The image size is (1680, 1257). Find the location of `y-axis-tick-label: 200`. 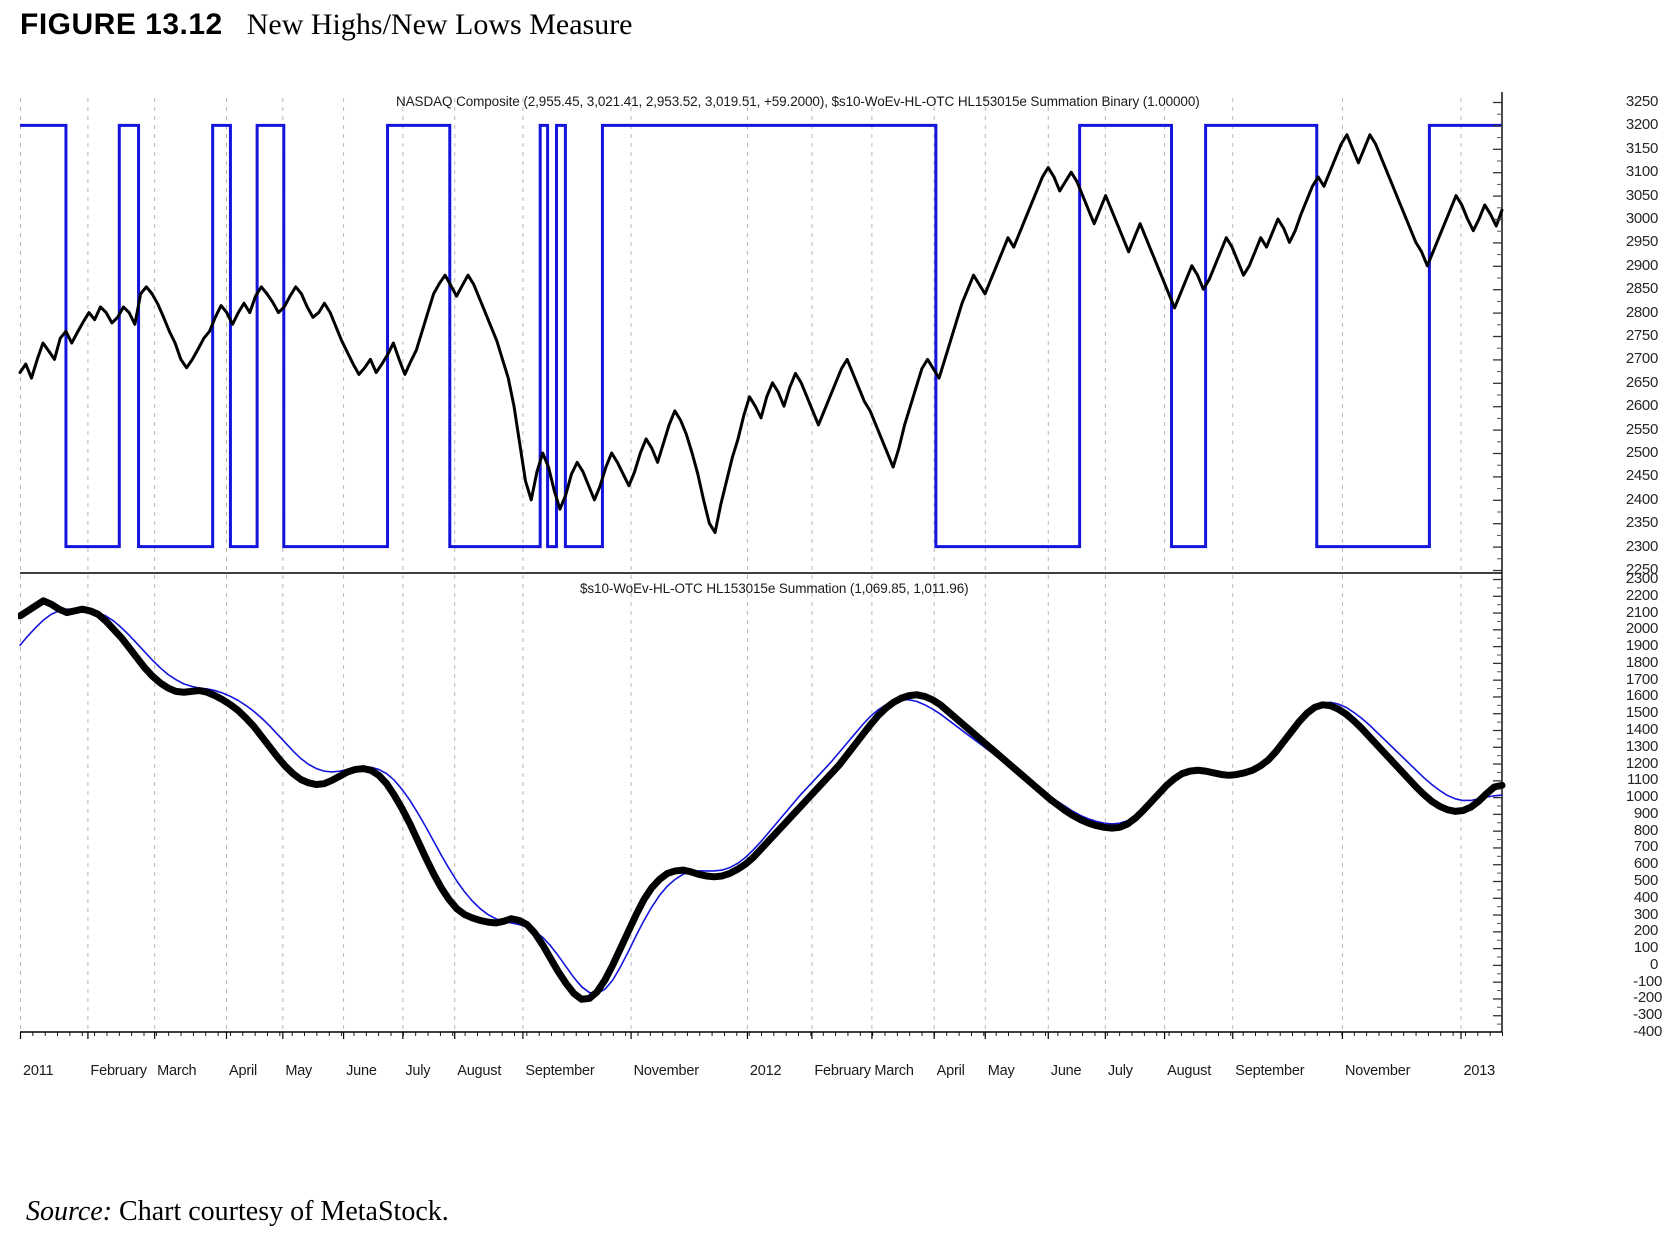

y-axis-tick-label: 200 is located at coordinates (1645, 931).